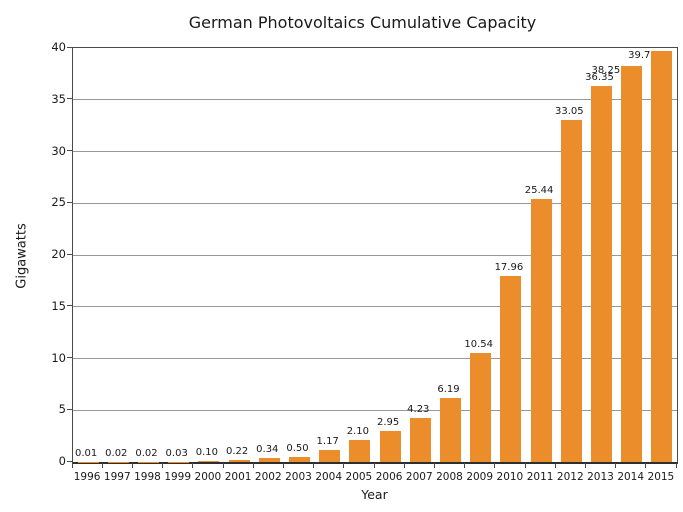  Describe the element at coordinates (297, 448) in the screenshot. I see `bar-value-label: 0.50` at that location.